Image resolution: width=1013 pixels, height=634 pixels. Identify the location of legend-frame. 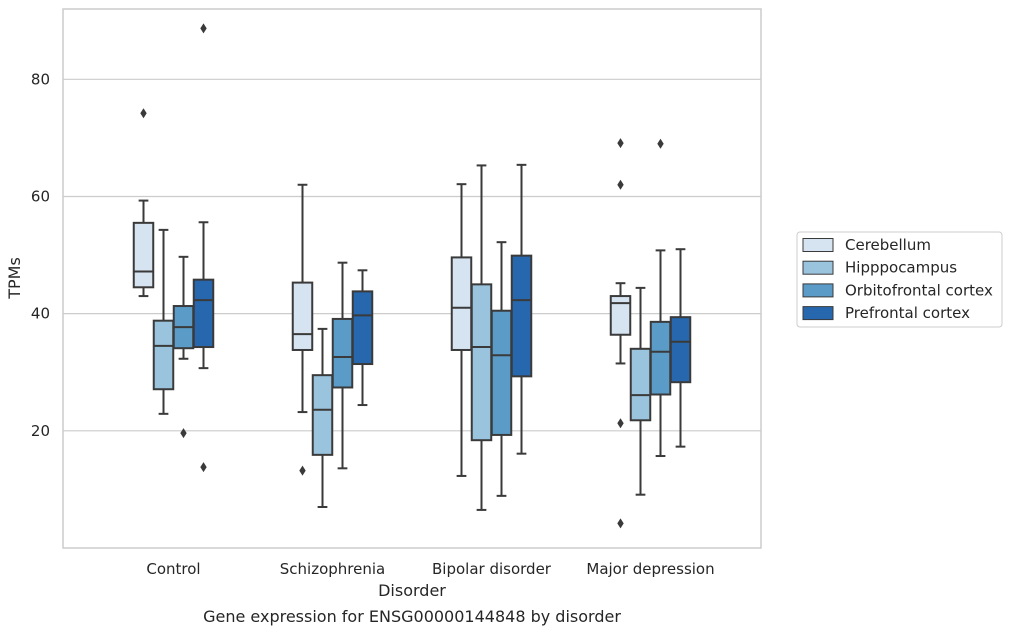
(899, 279).